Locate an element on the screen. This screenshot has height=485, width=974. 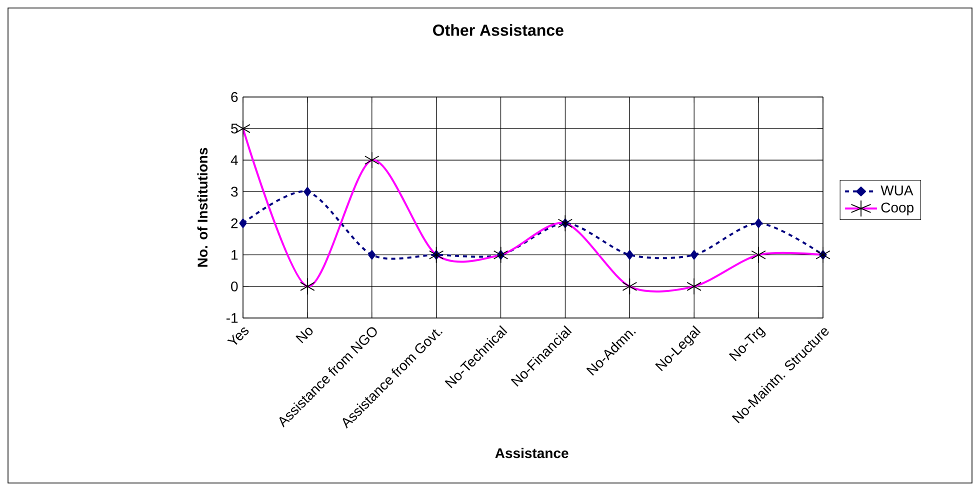
x-axis-title: Assistance is located at coordinates (531, 453).